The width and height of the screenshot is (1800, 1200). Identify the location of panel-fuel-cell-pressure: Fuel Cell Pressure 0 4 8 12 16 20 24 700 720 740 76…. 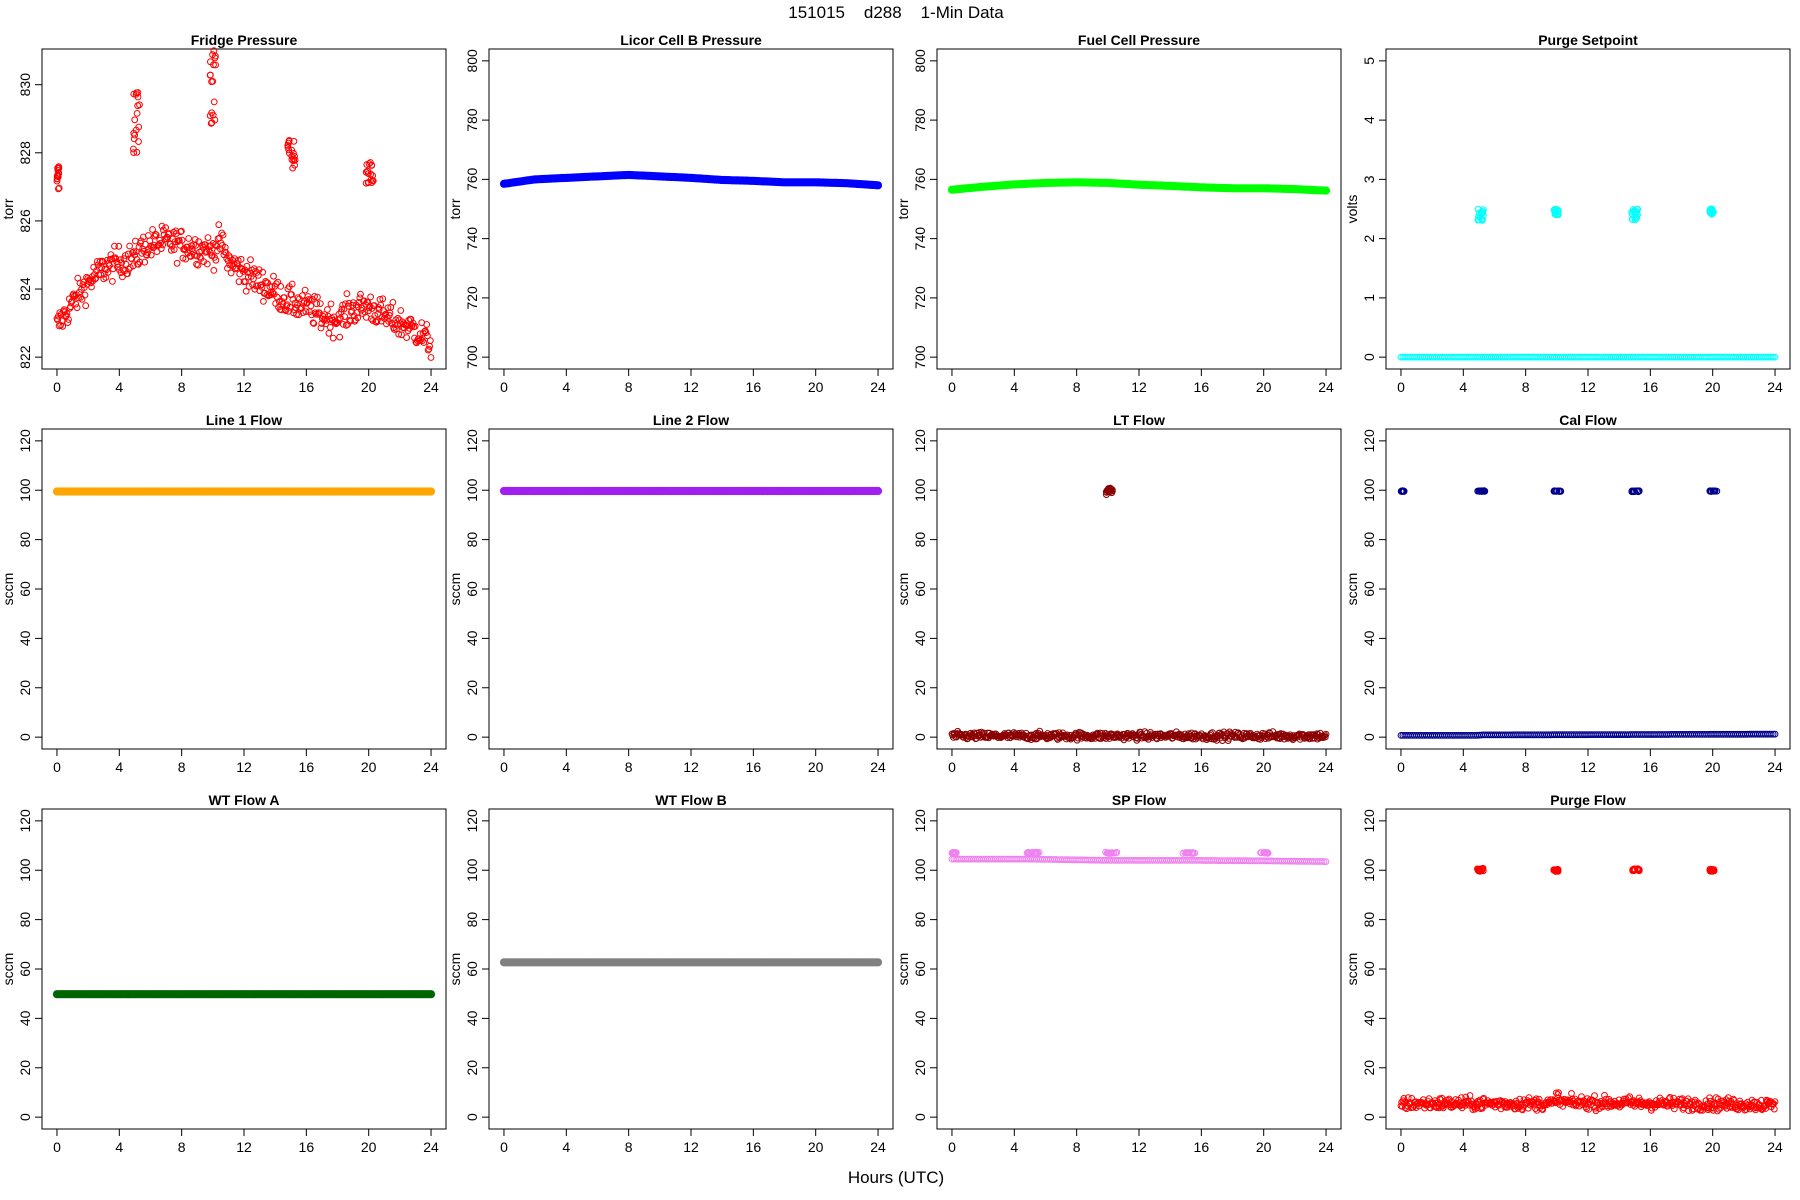
(1118, 213).